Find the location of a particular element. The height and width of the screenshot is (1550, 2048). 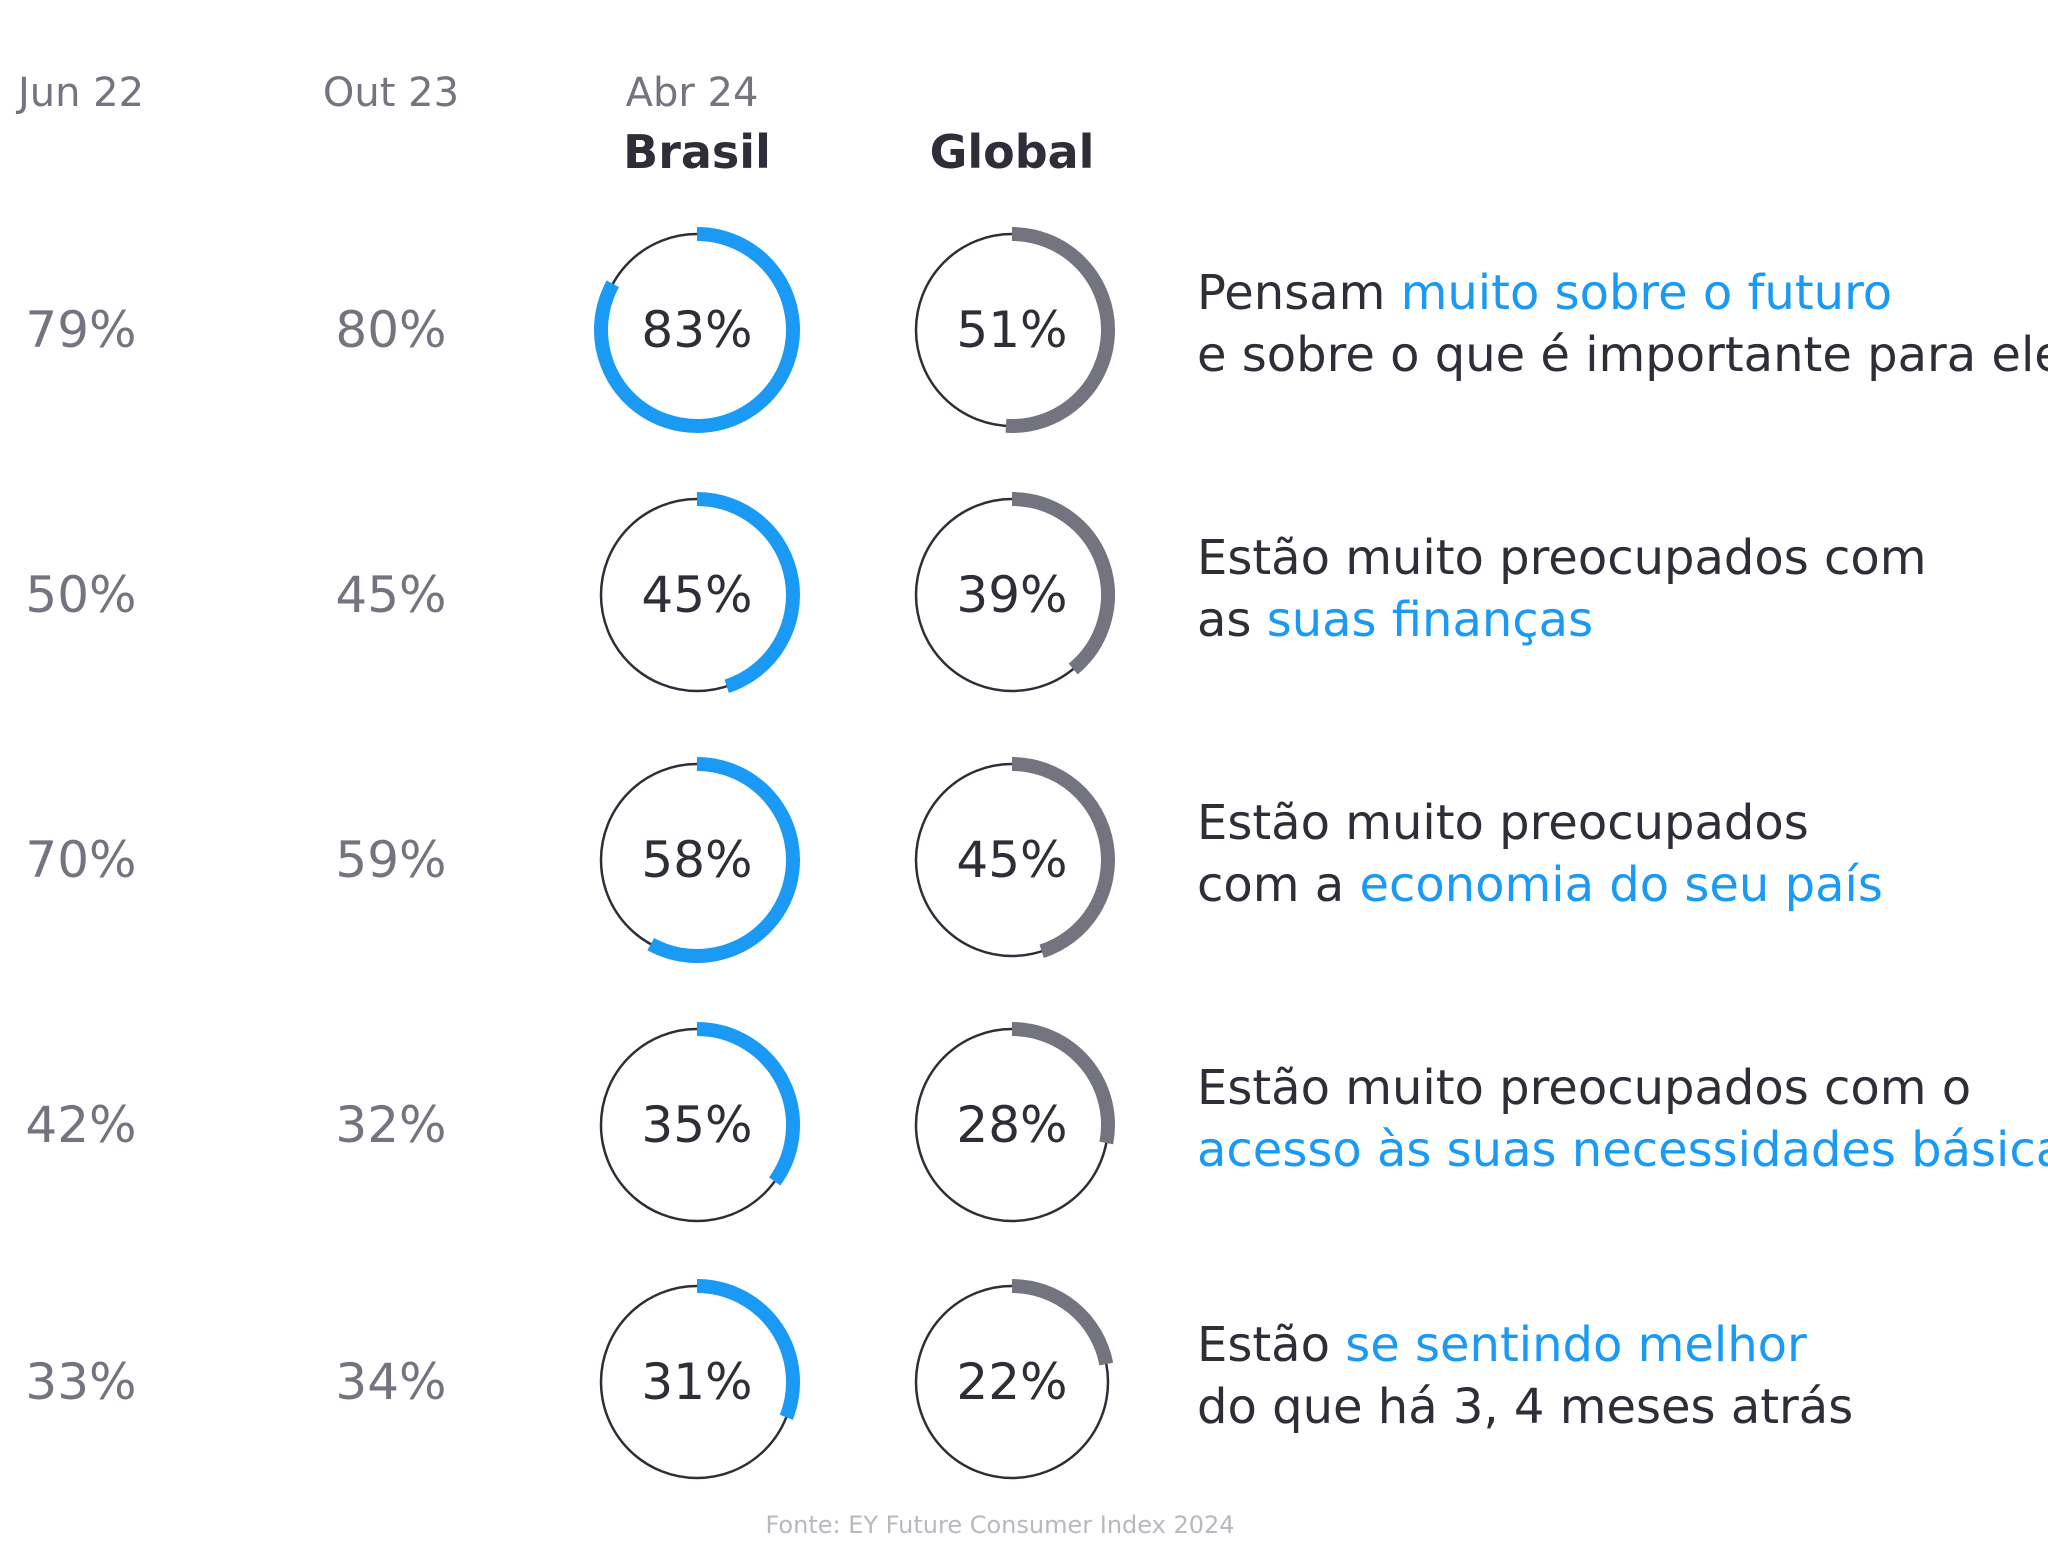

global-donut: 45% is located at coordinates (1014, 857).